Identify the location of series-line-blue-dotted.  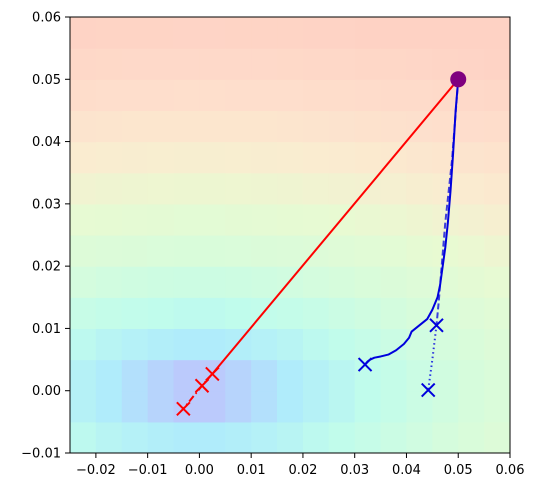
(432, 358).